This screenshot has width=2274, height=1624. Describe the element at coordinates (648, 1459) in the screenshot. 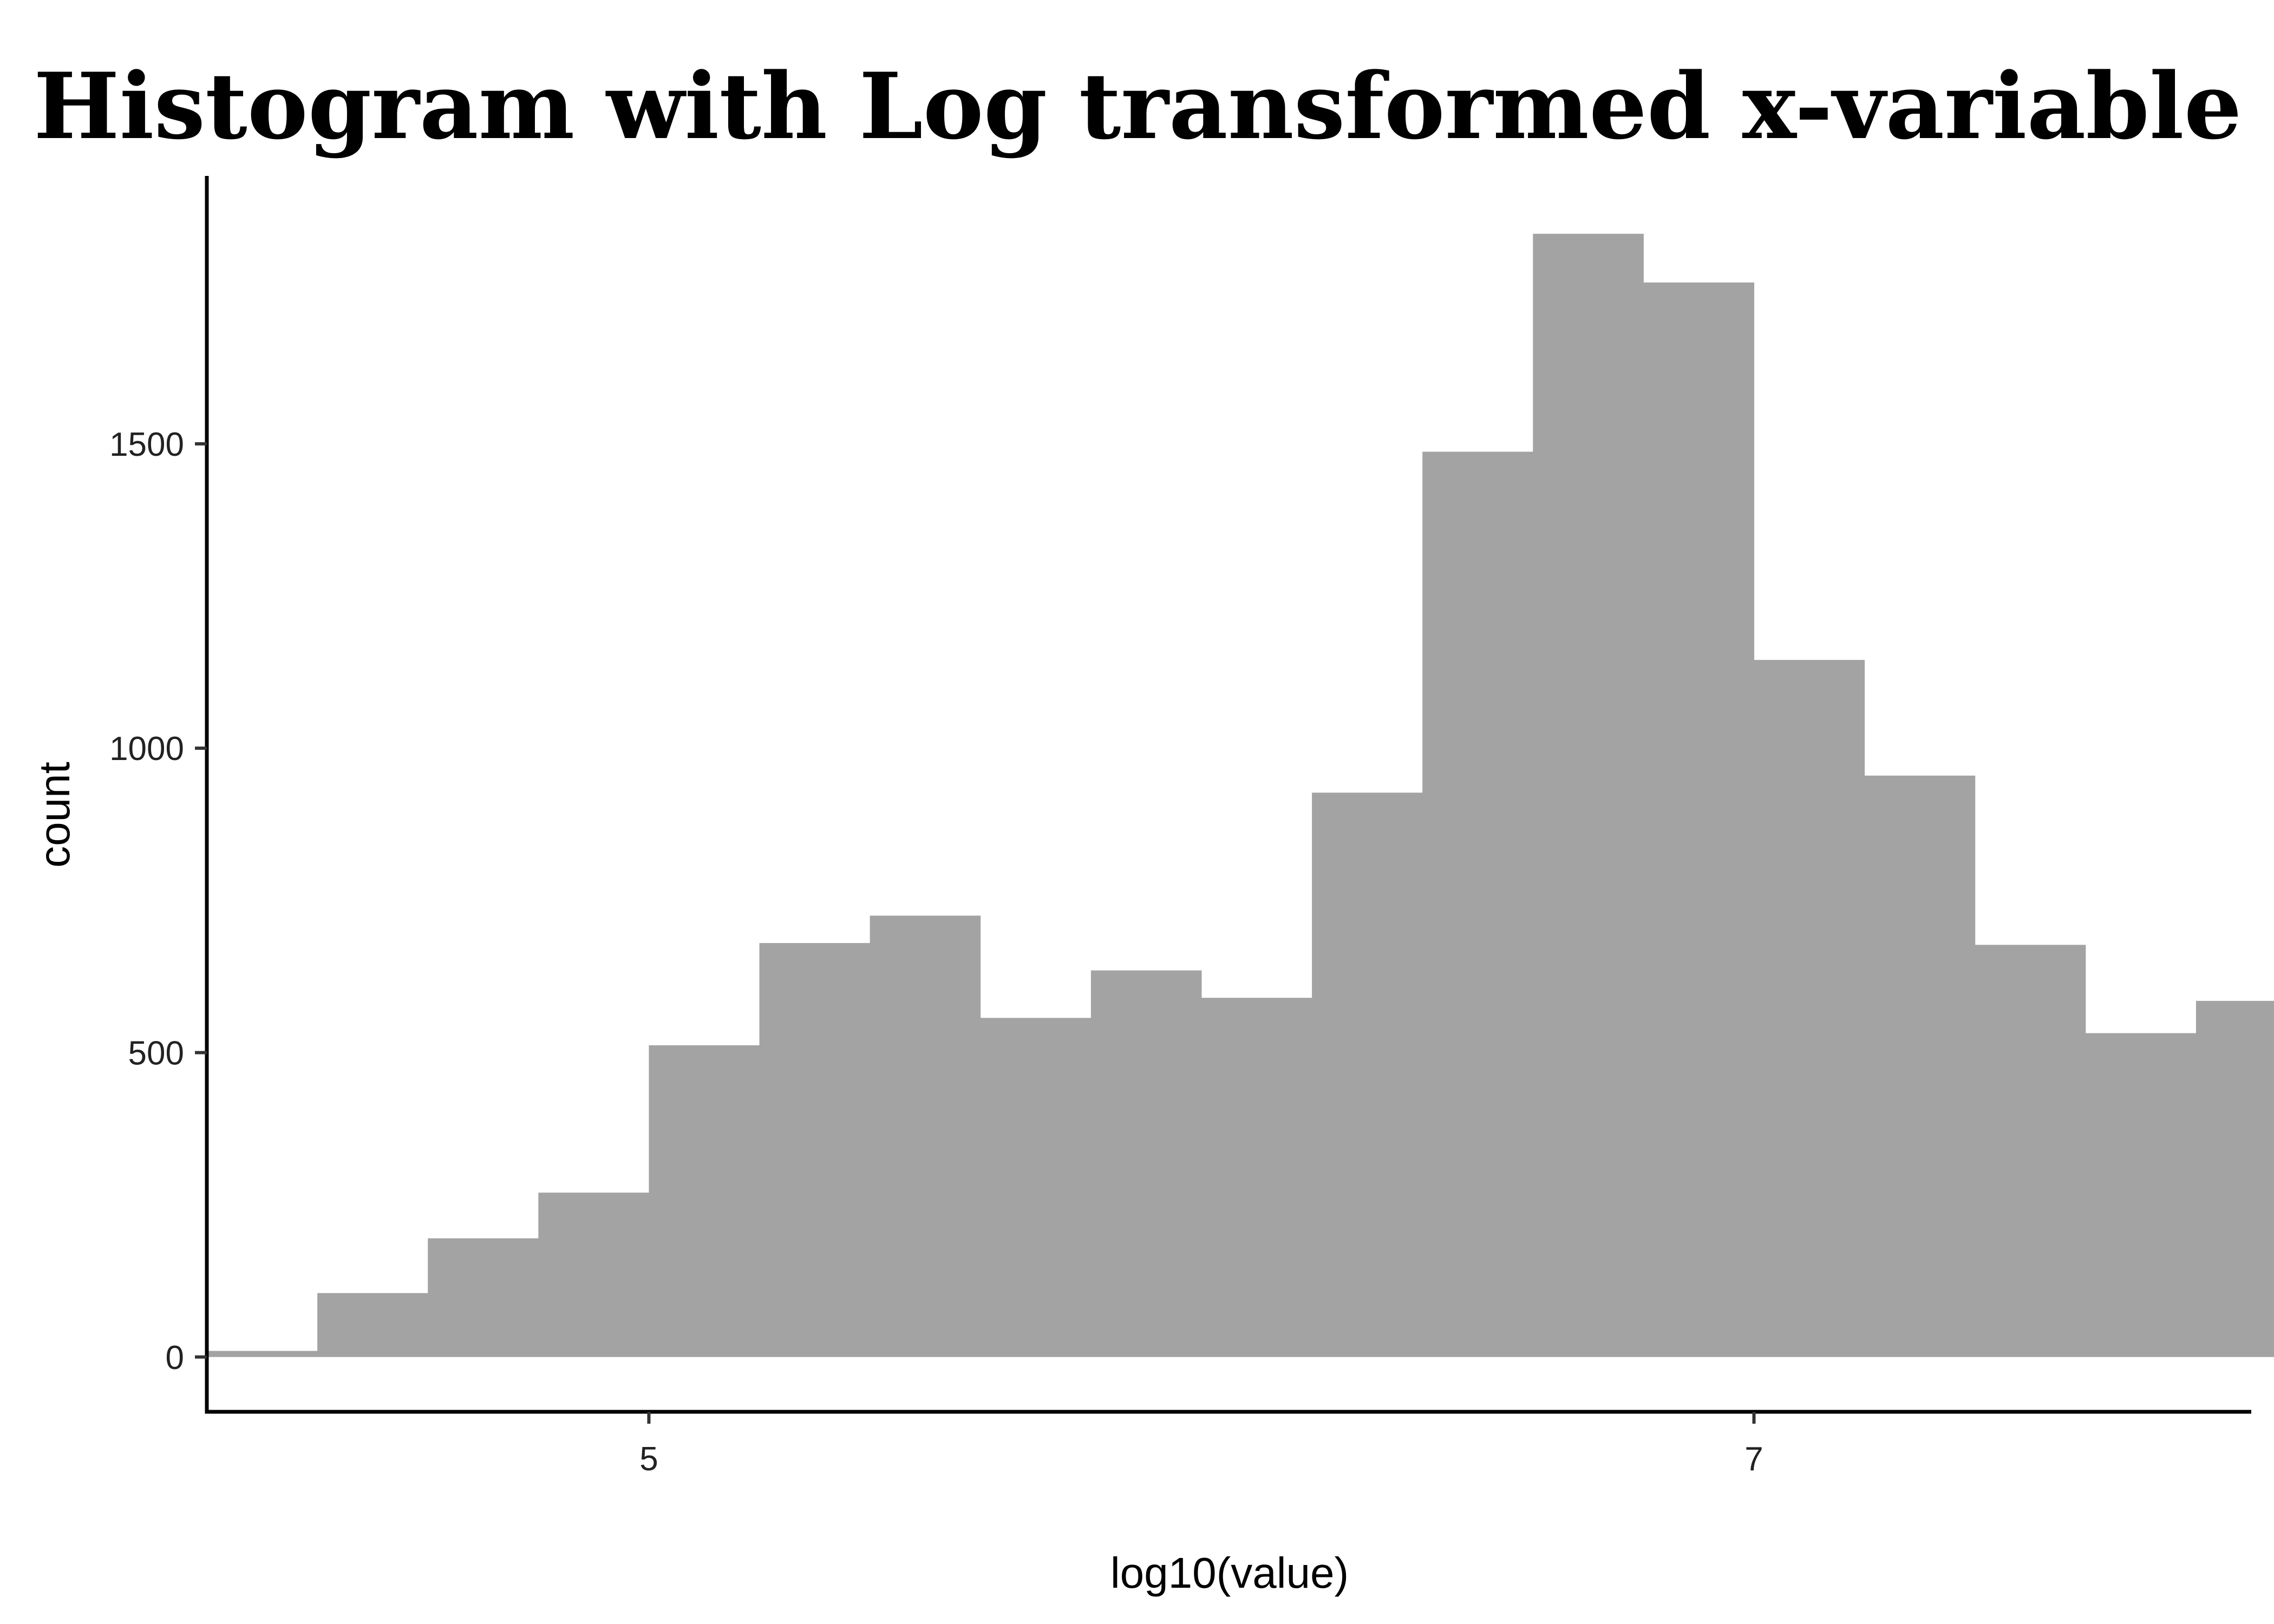

I see `x-tick-label: 5` at that location.